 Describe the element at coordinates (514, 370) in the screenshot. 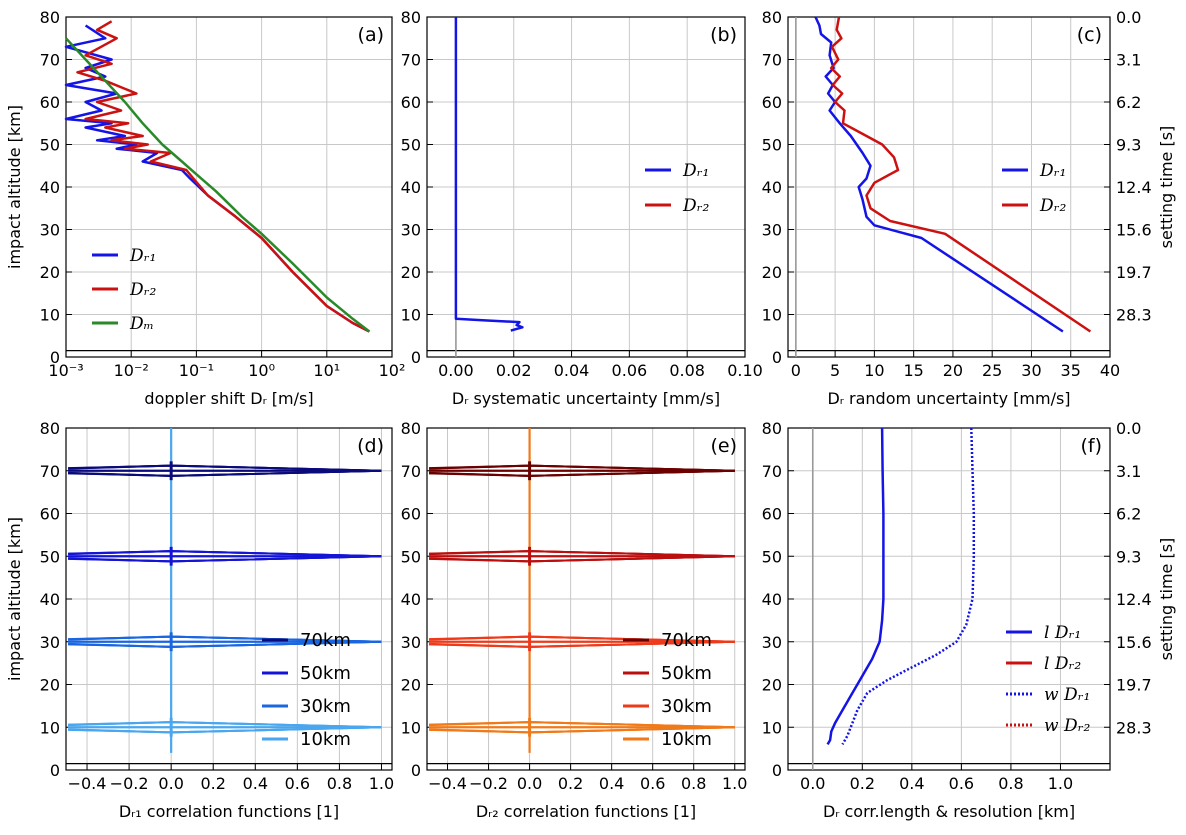

I see `x-tick-label: 0.02` at that location.